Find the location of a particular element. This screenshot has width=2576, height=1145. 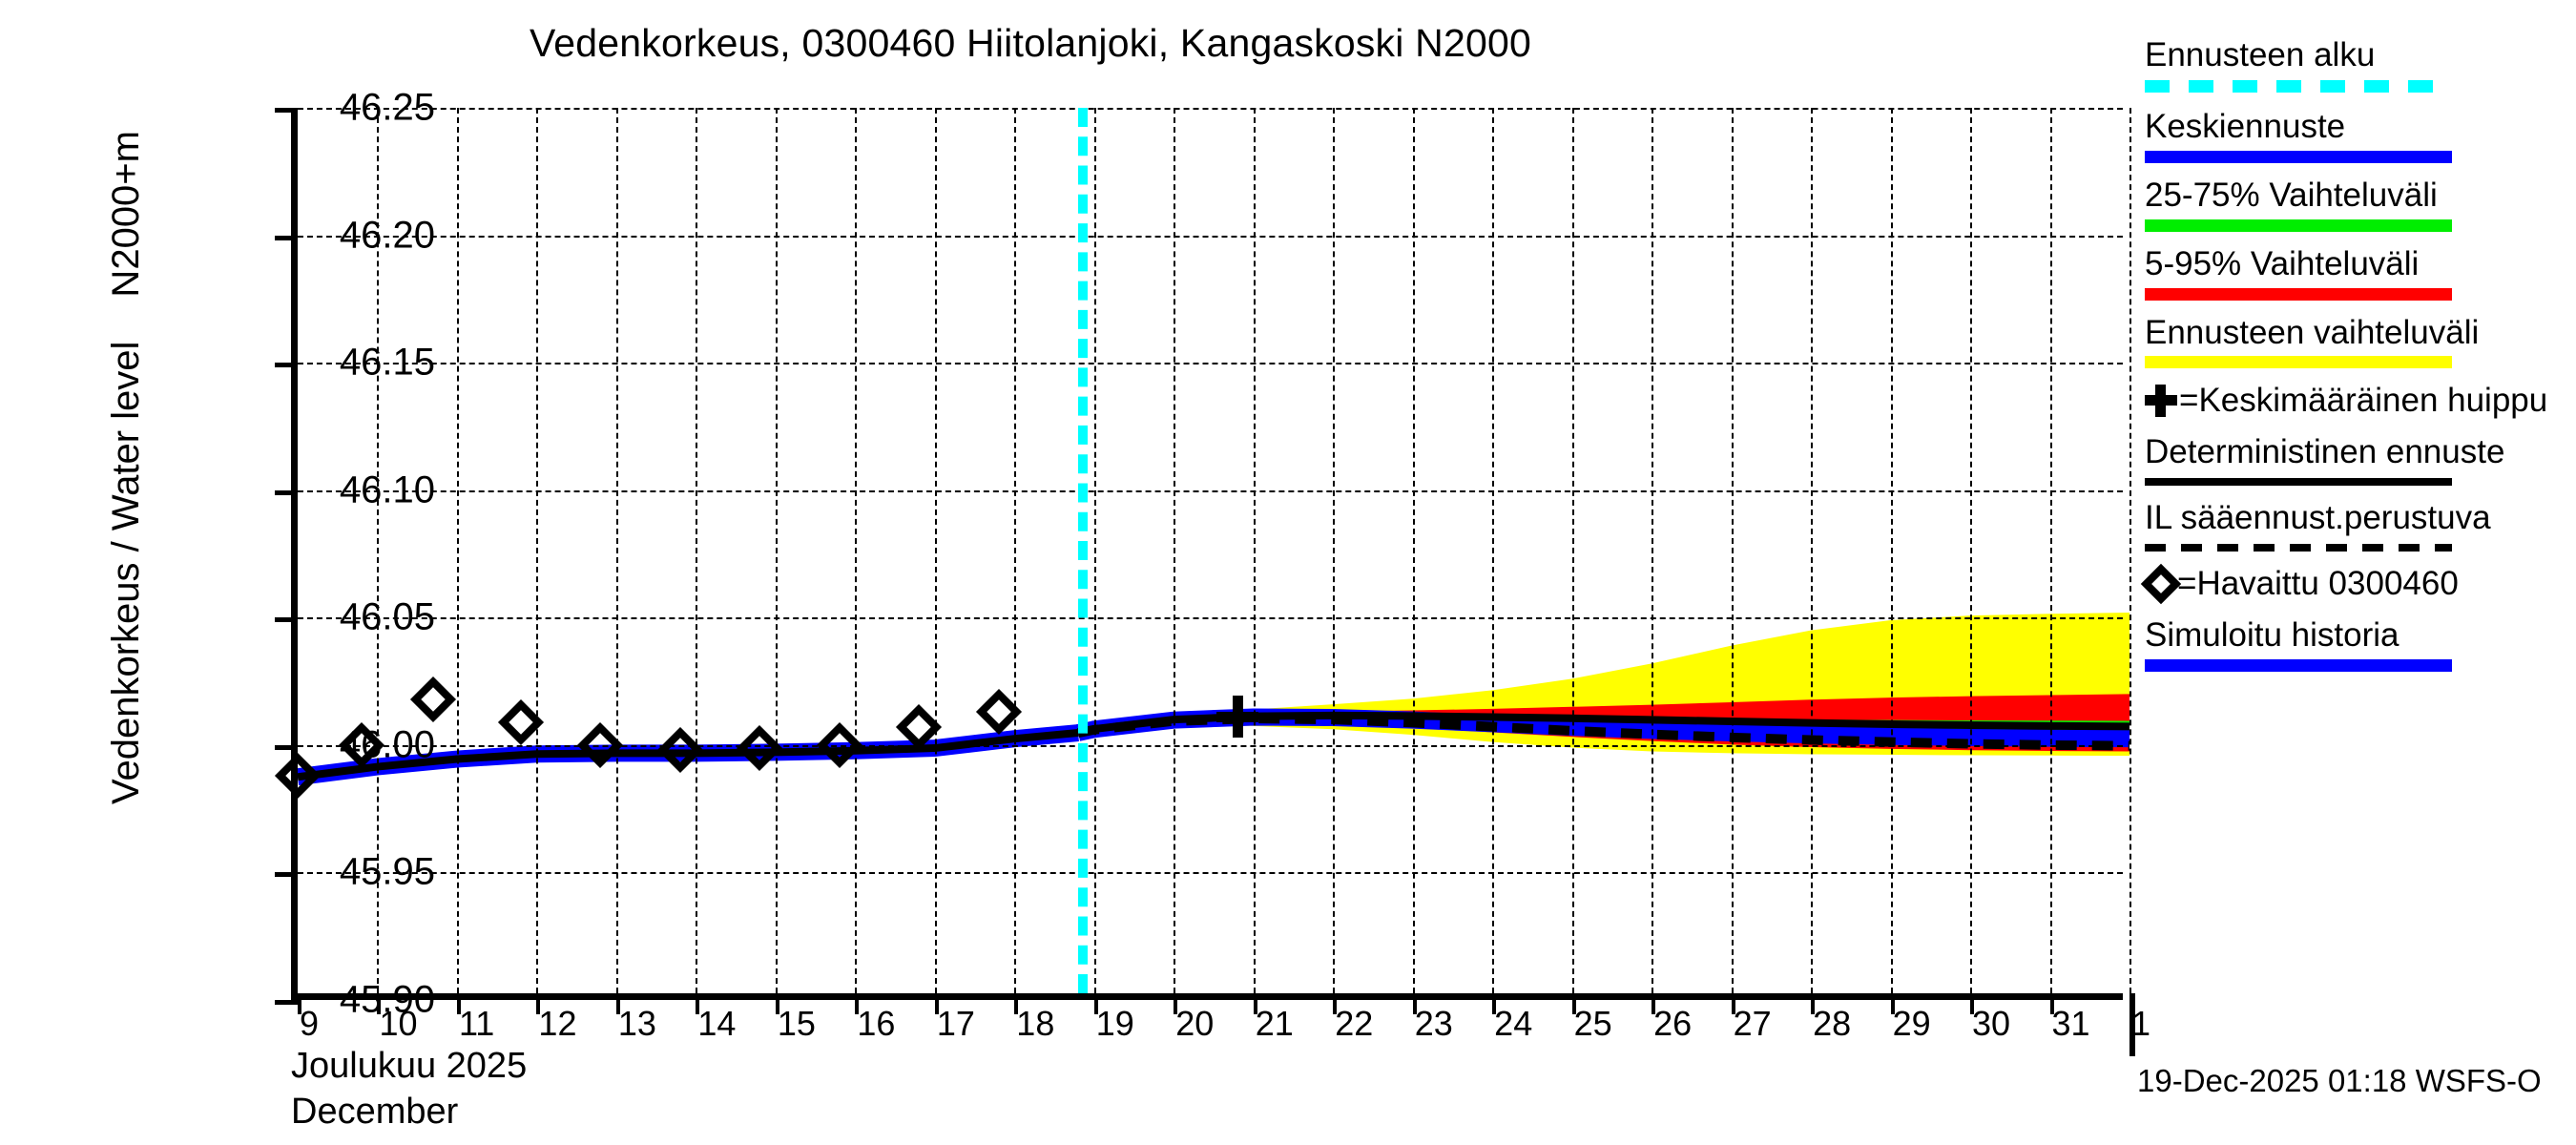

legend-item-iqr: 25-75% Vaihteluväli is located at coordinates (2360, 205).